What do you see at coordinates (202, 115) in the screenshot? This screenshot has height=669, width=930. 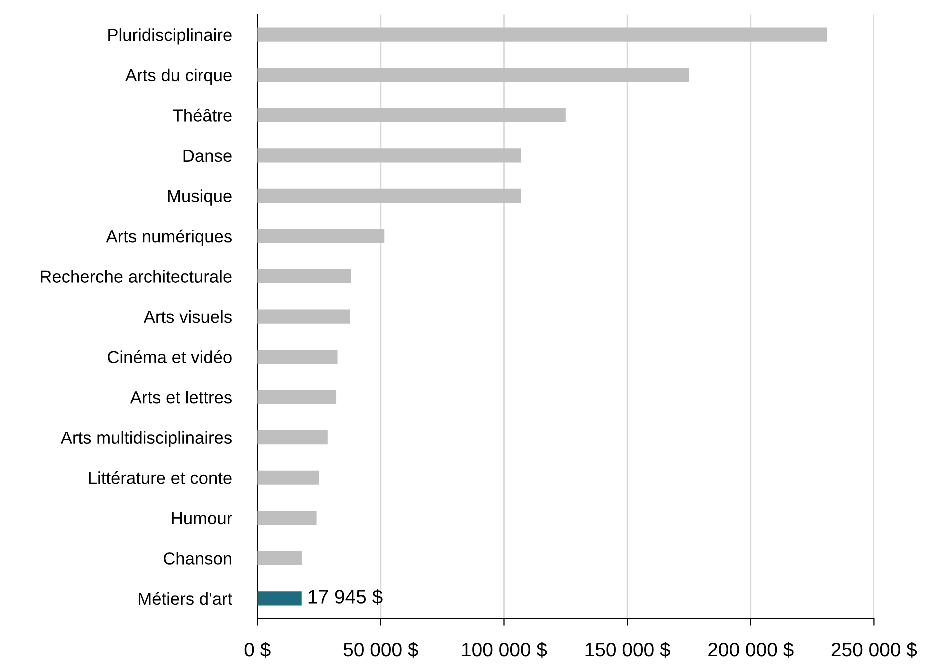 I see `y-tick-label: Théâtre` at bounding box center [202, 115].